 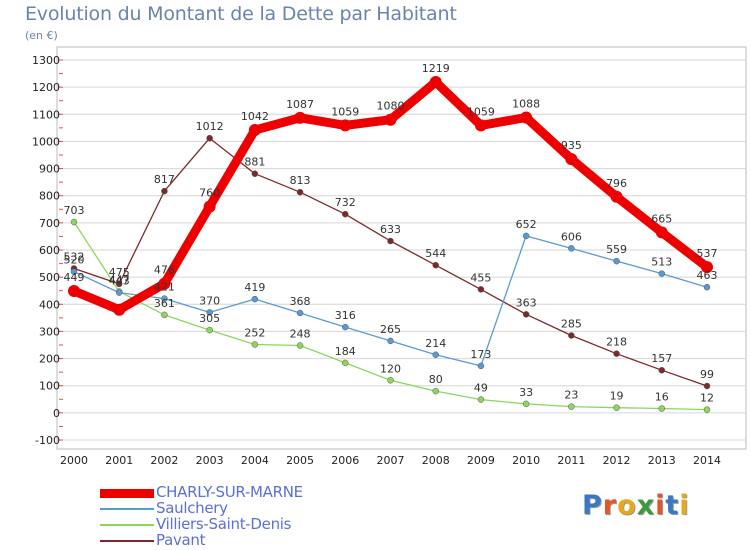 I want to click on x-tick-label: 2011, so click(x=571, y=460).